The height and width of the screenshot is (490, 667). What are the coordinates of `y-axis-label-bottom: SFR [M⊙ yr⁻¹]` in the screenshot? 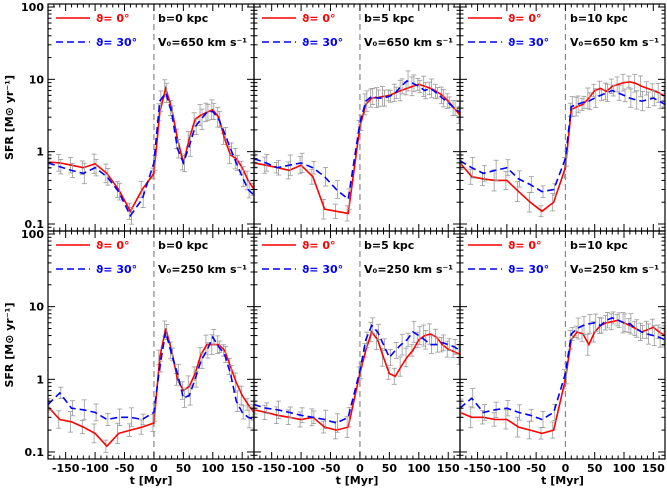 It's located at (9, 344).